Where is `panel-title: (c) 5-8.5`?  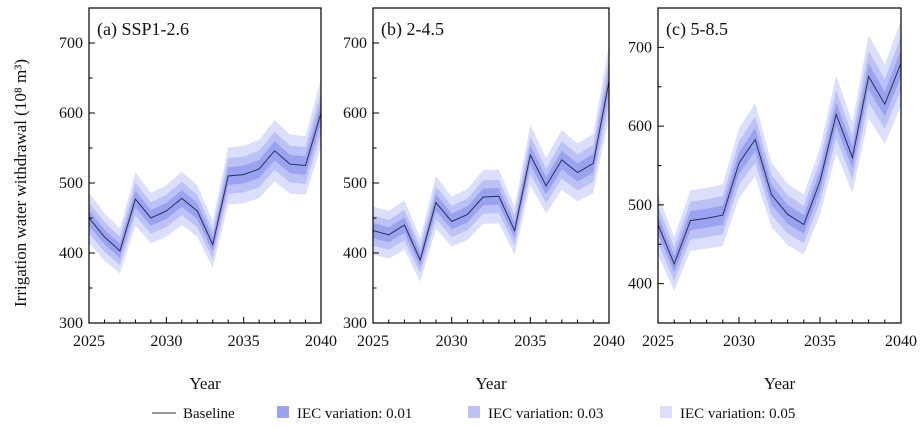
panel-title: (c) 5-8.5 is located at coordinates (697, 29).